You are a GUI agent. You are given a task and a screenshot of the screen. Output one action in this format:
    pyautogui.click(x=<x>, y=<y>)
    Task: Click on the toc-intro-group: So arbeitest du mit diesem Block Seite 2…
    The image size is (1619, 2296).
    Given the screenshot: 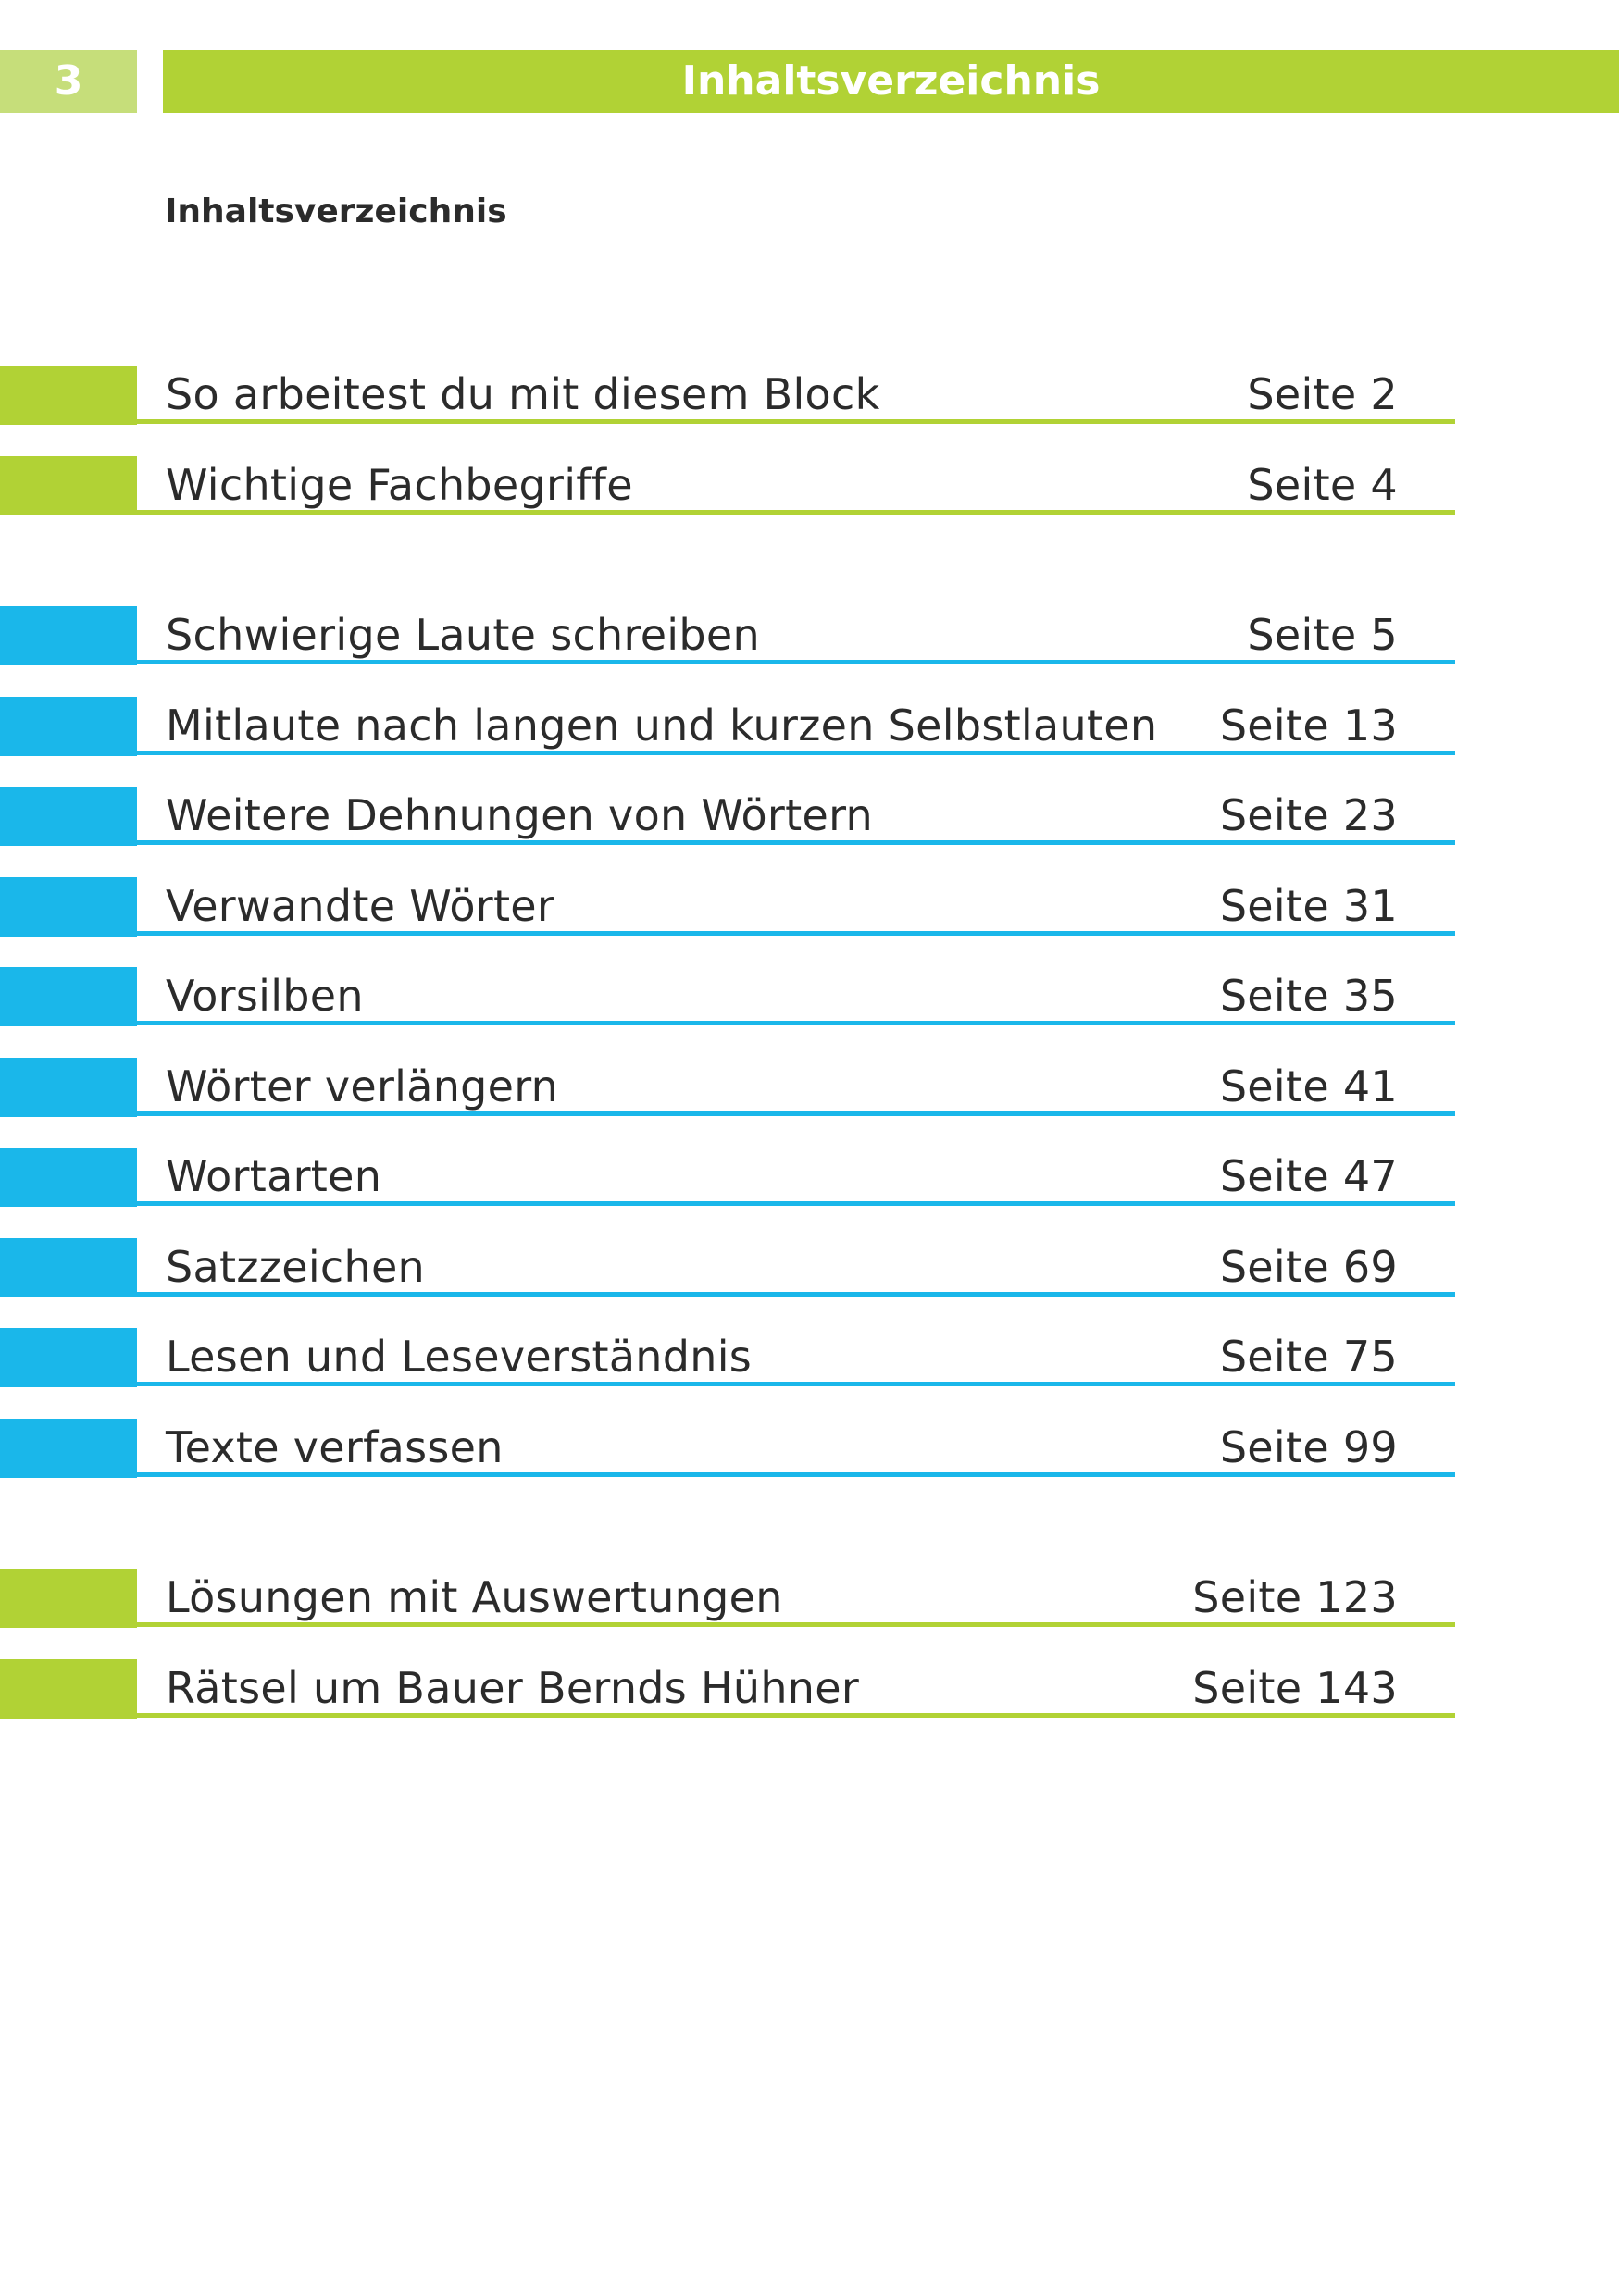 What is the action you would take?
    pyautogui.click(x=810, y=425)
    